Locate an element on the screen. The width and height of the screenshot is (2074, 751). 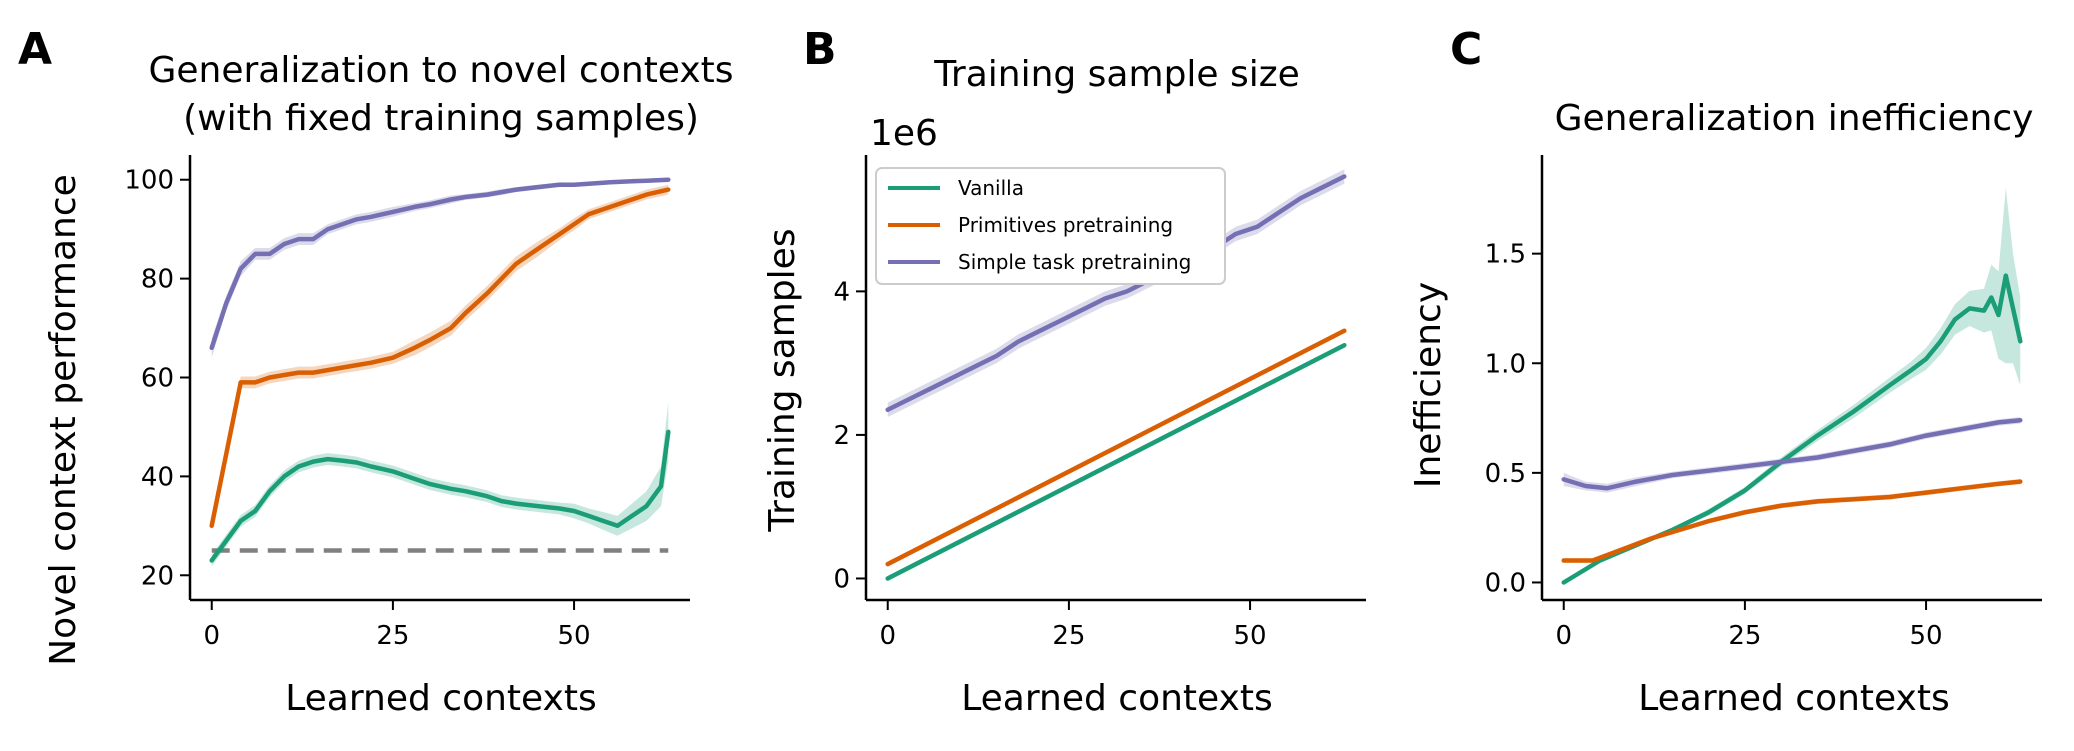
panel-b-y-tick-label: 4 is located at coordinates (841, 292).